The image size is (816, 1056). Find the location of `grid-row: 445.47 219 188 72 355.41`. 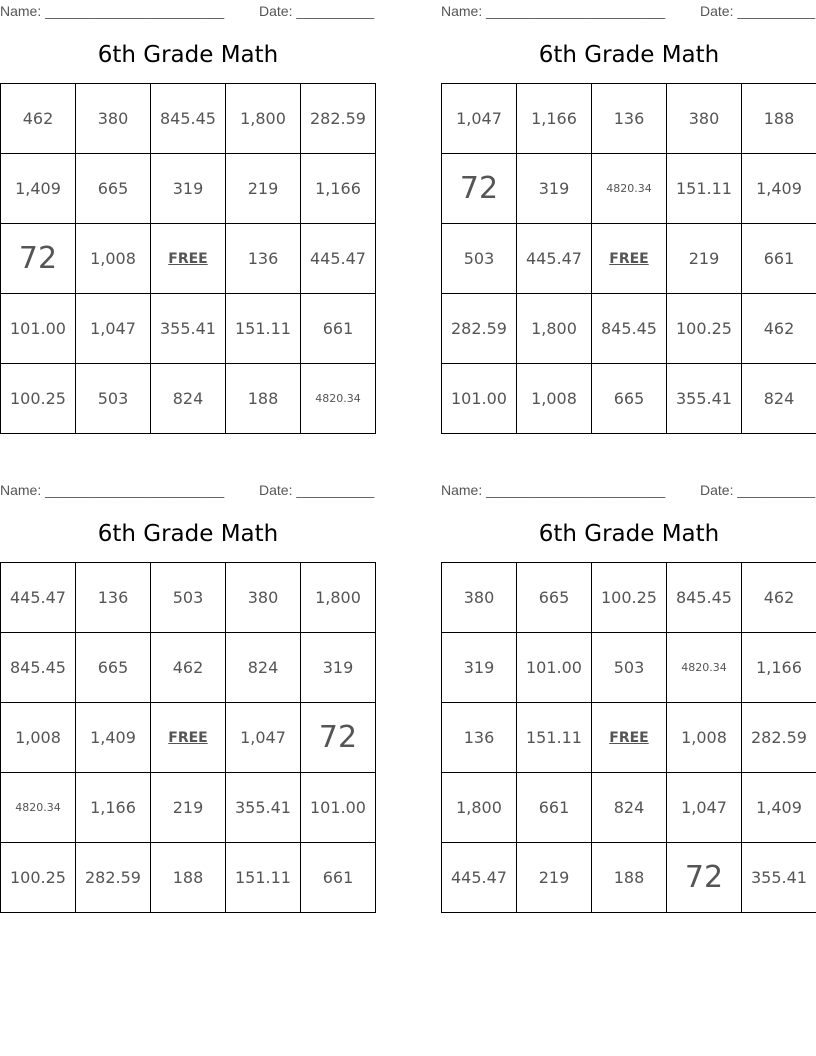

grid-row: 445.47 219 188 72 355.41 is located at coordinates (628, 877).